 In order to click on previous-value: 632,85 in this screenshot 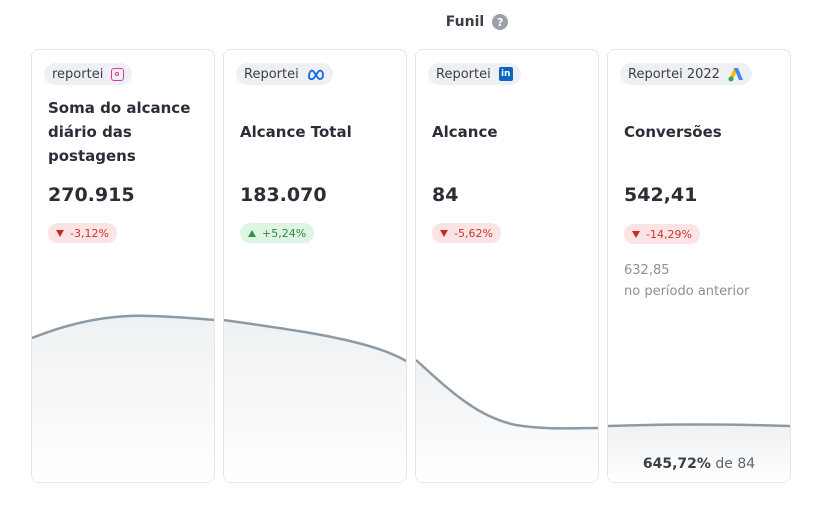, I will do `click(647, 270)`.